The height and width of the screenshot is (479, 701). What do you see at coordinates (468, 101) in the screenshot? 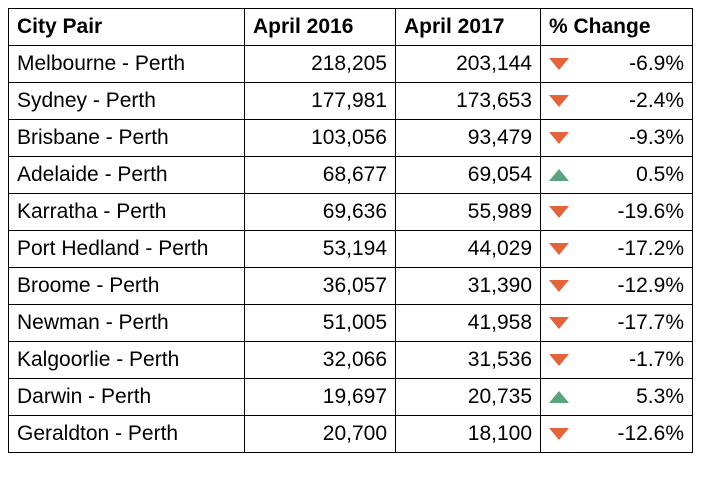
I see `april-2017-cell: 173,653` at bounding box center [468, 101].